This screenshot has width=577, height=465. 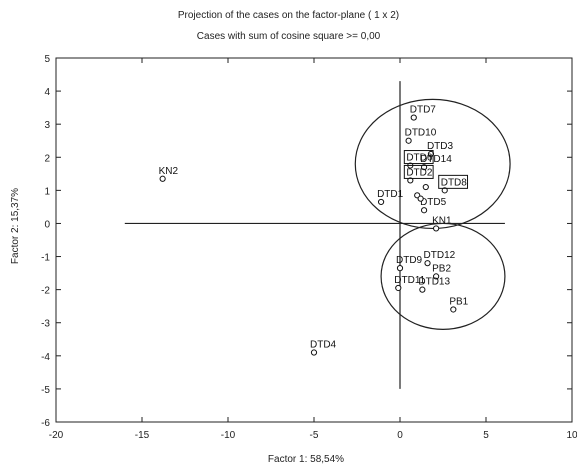 I want to click on x-tick-label: 10, so click(x=571, y=435).